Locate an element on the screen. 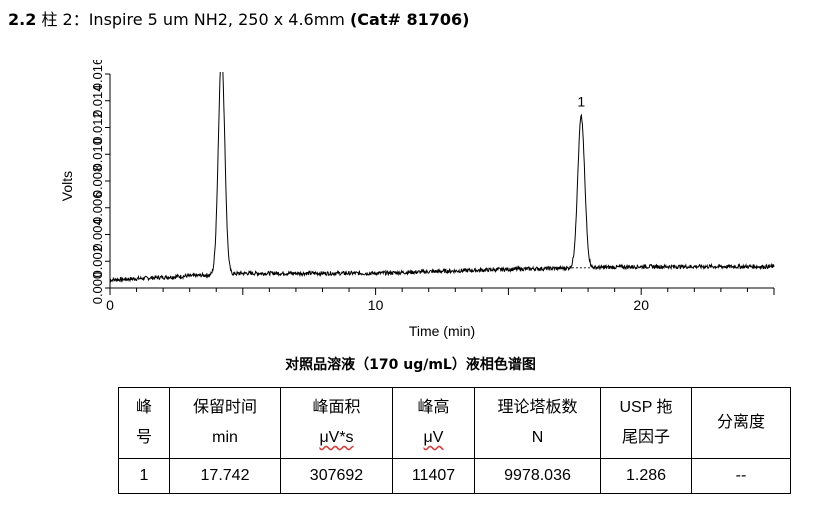  header-line: μV is located at coordinates (433, 437).